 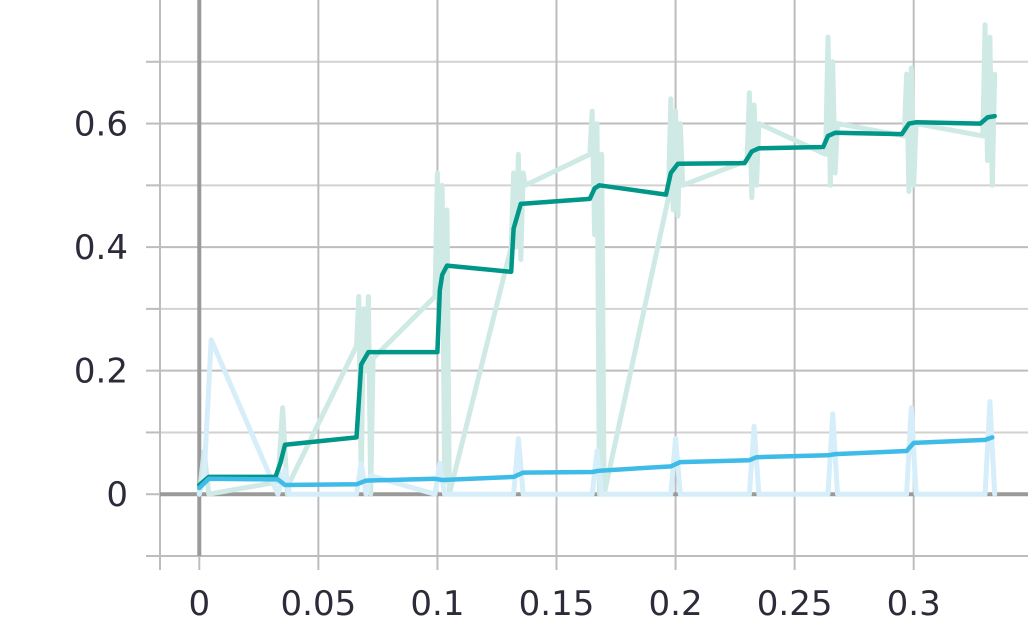 I want to click on x-tick-label: 0, so click(x=199, y=604).